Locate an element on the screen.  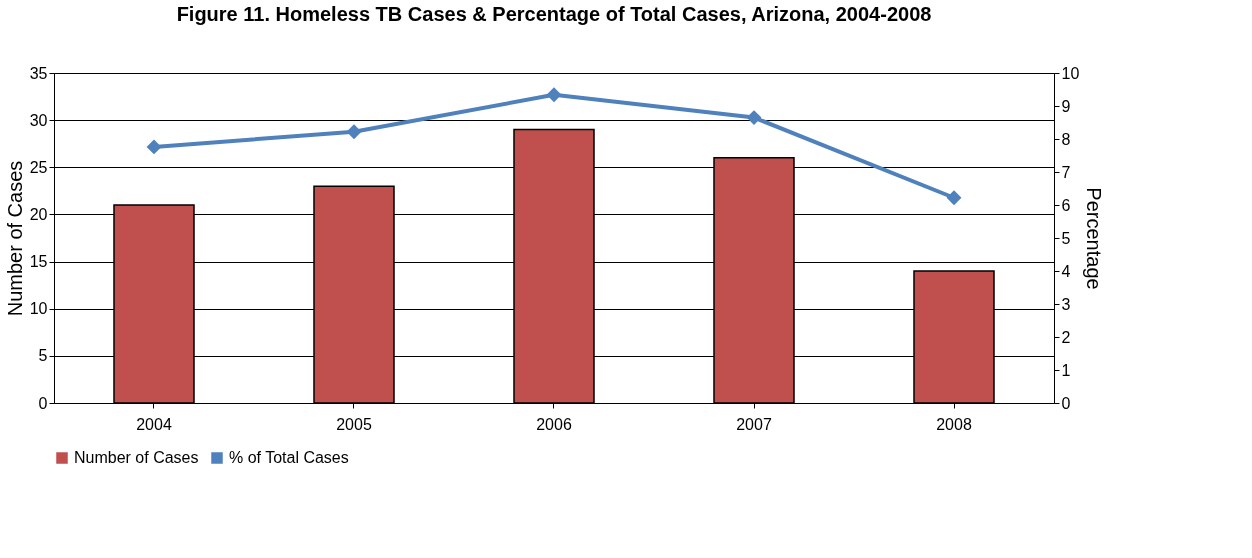
x-tick-label: 2004 is located at coordinates (154, 424).